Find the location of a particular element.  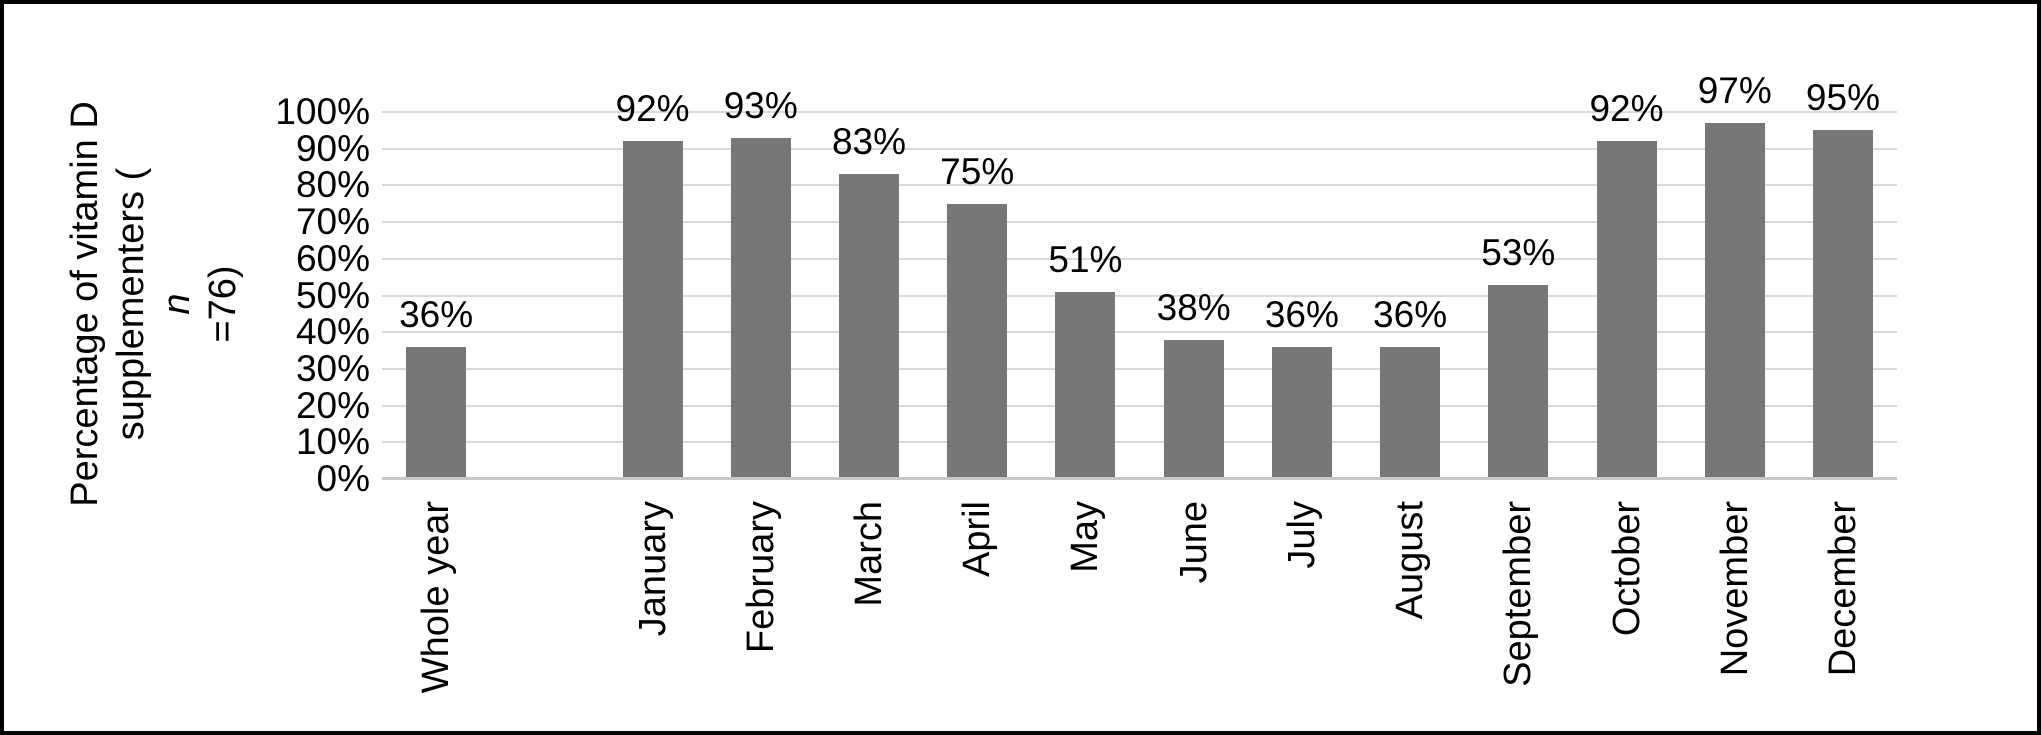

value-label: 97% is located at coordinates (1734, 91).